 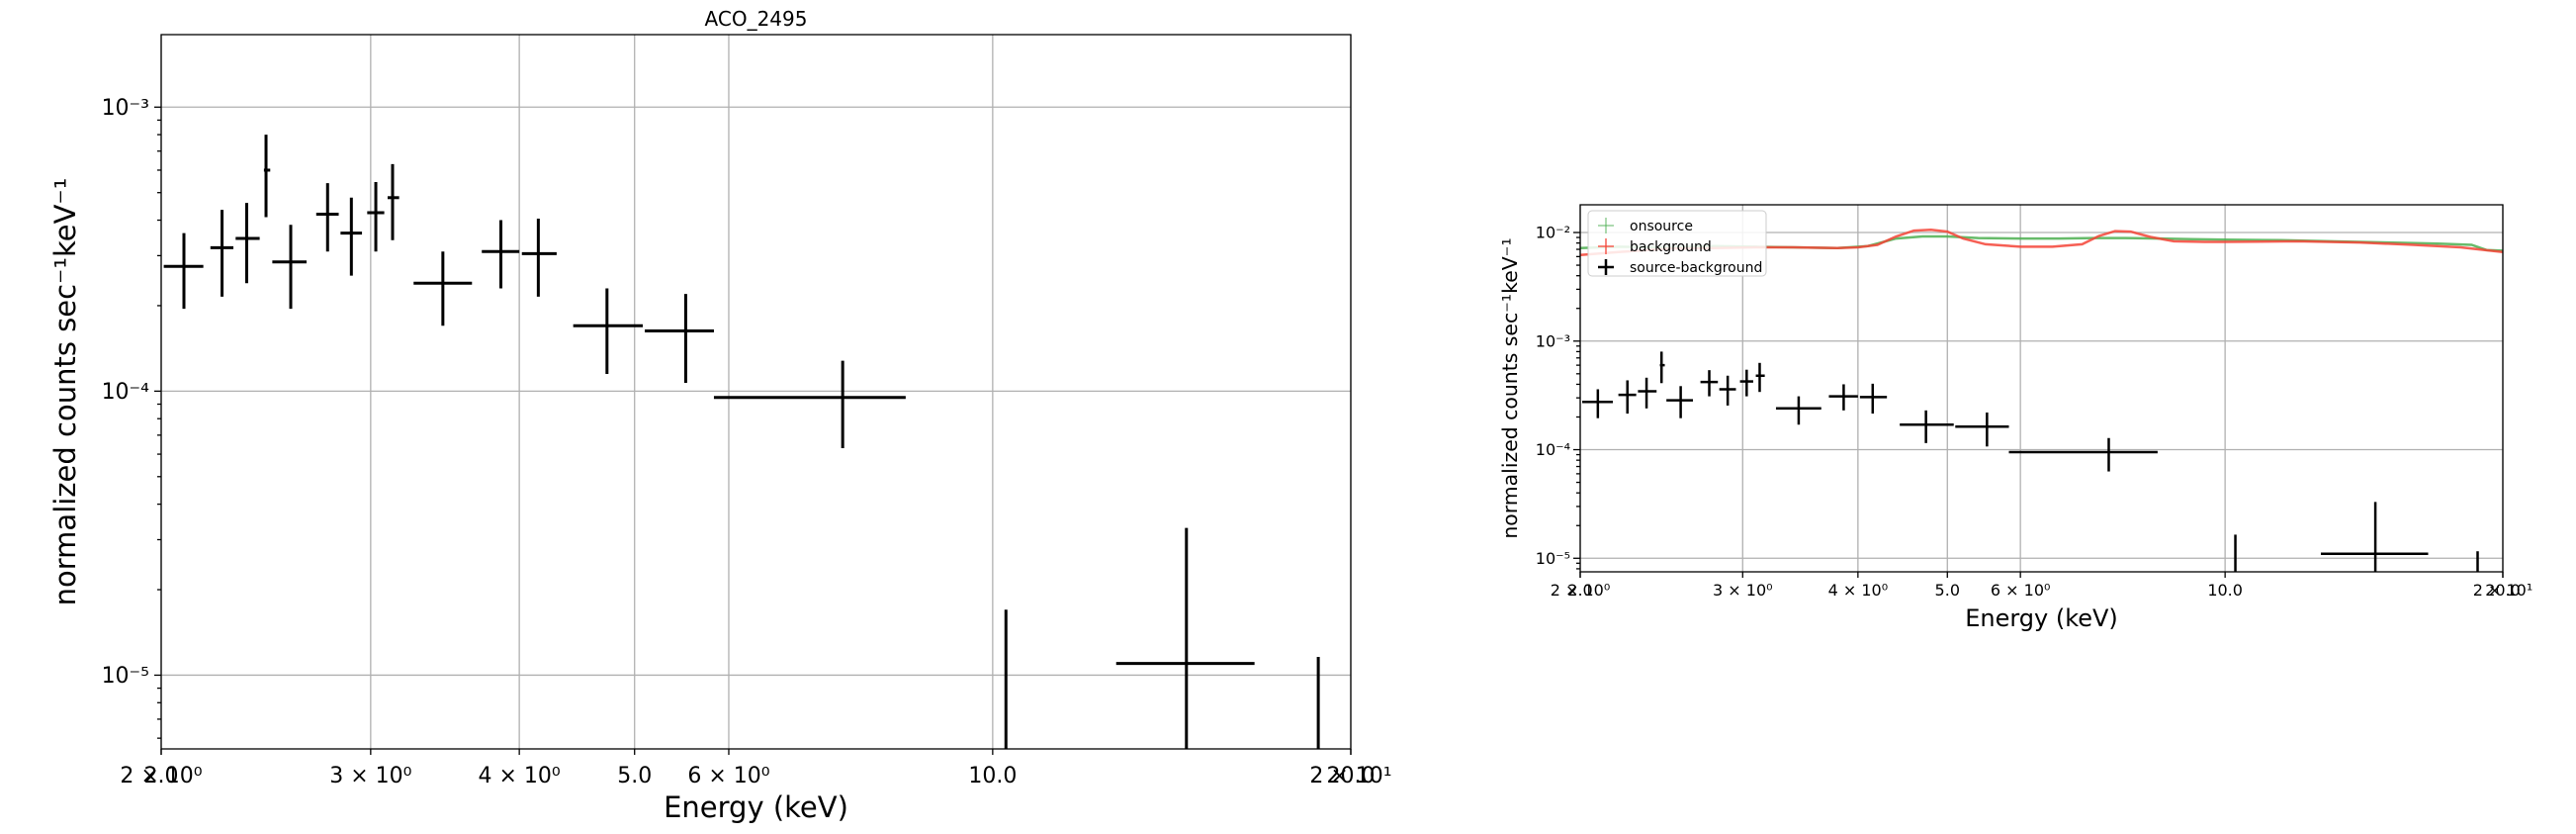 I want to click on legend-label: onsource, so click(x=1661, y=226).